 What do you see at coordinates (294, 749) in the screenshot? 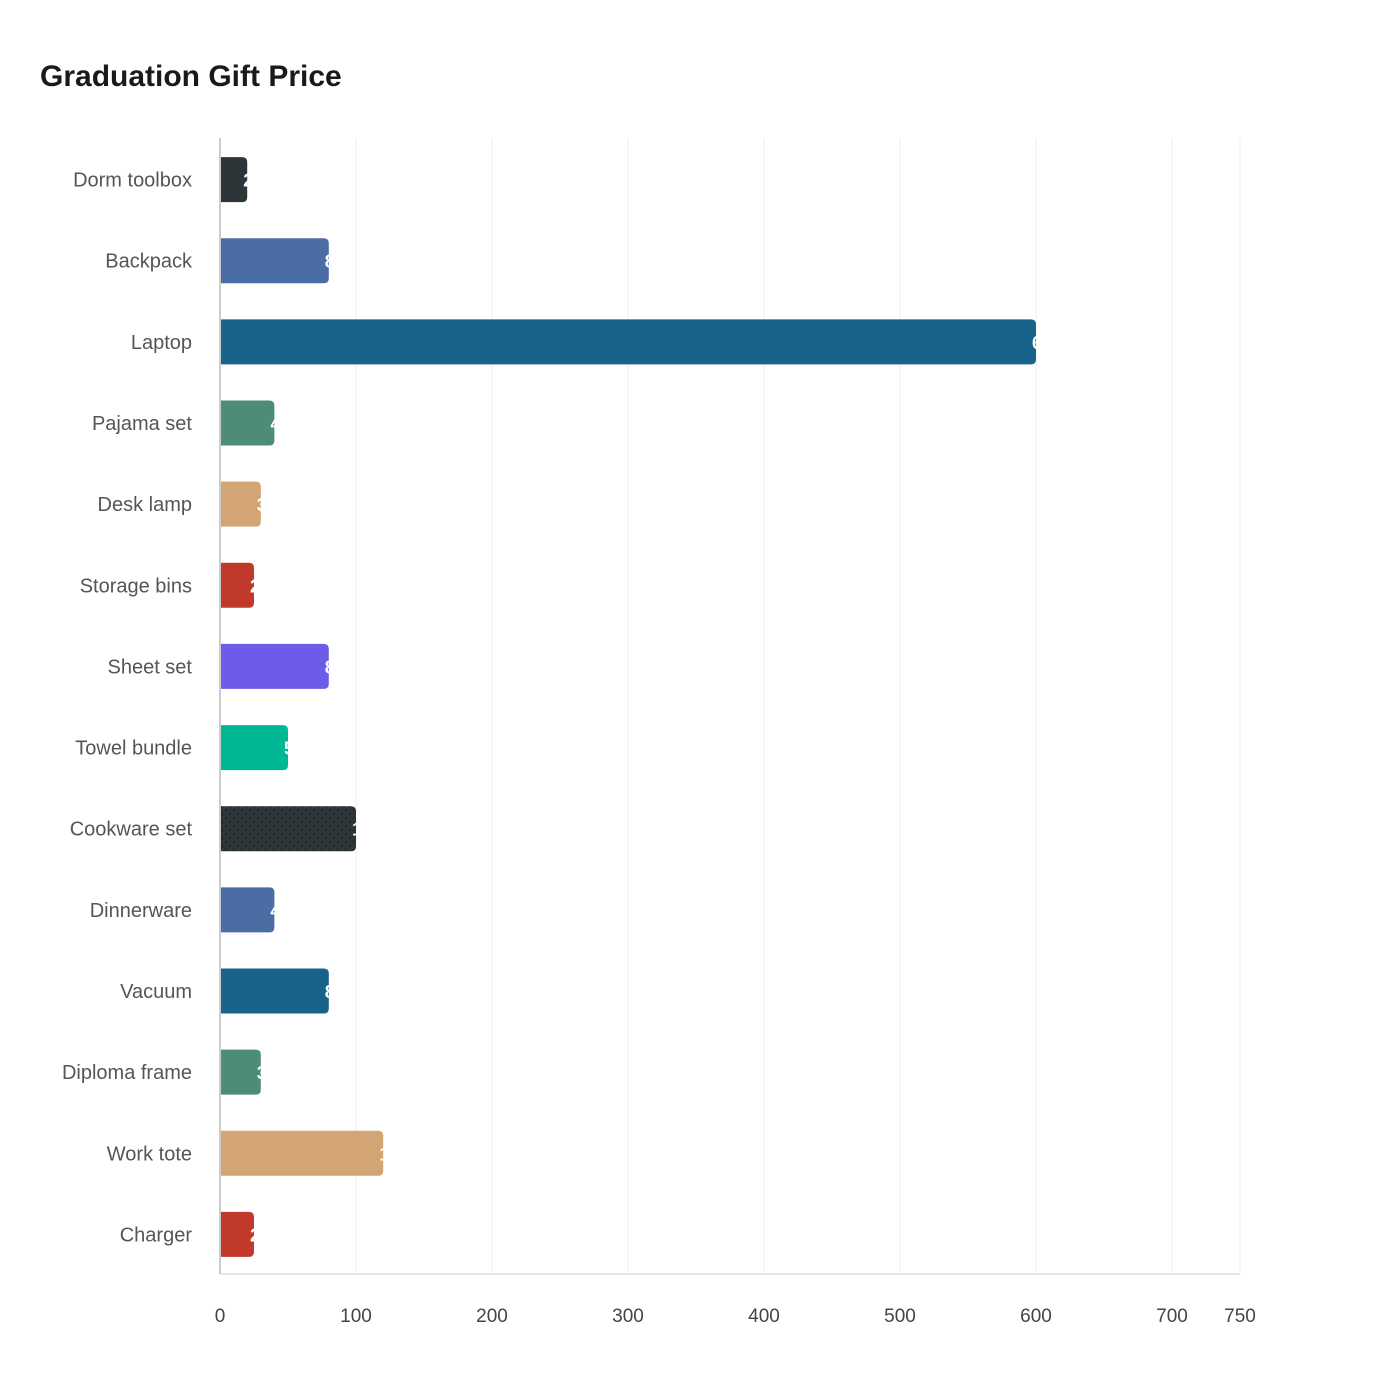
I see `bar-value-label: 50` at bounding box center [294, 749].